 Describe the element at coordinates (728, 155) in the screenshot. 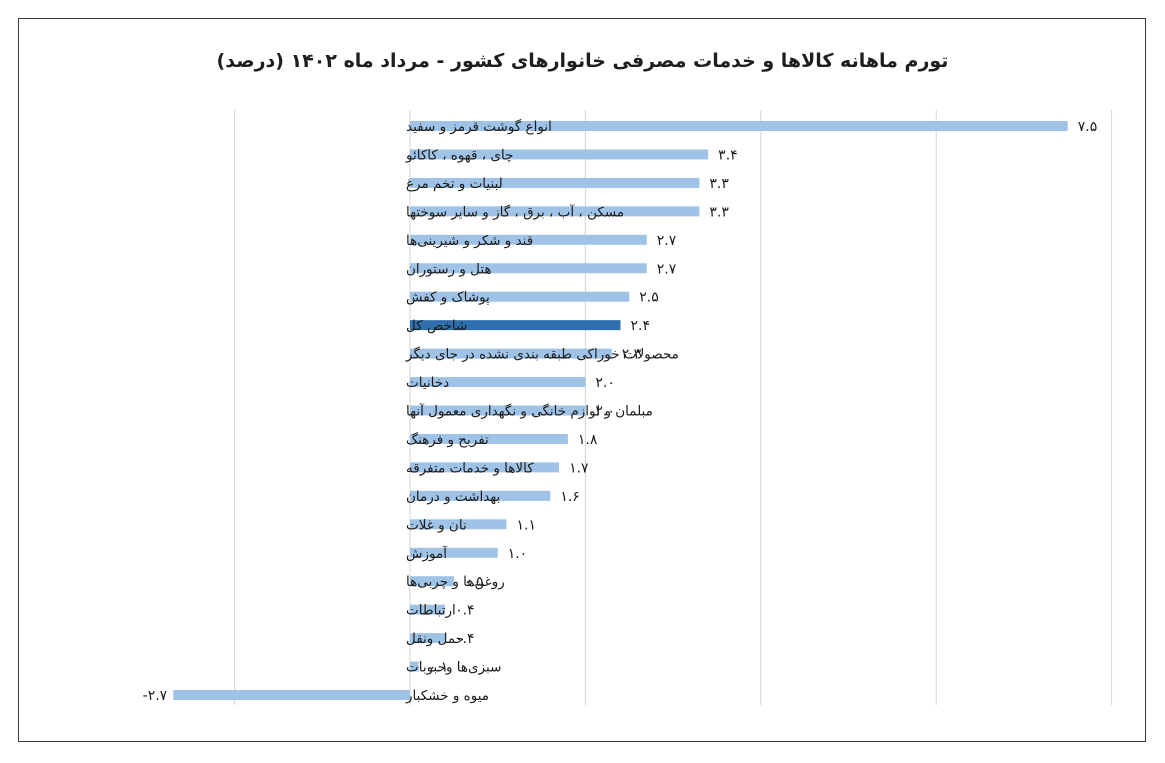

I see `value-label: ۳.۴` at that location.